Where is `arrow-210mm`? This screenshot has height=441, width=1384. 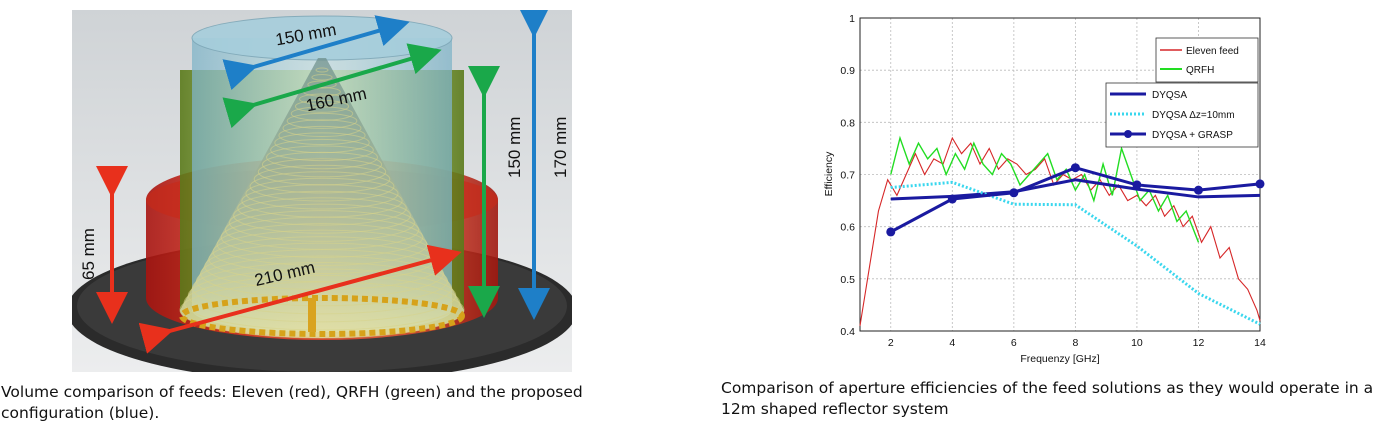 arrow-210mm is located at coordinates (300, 299).